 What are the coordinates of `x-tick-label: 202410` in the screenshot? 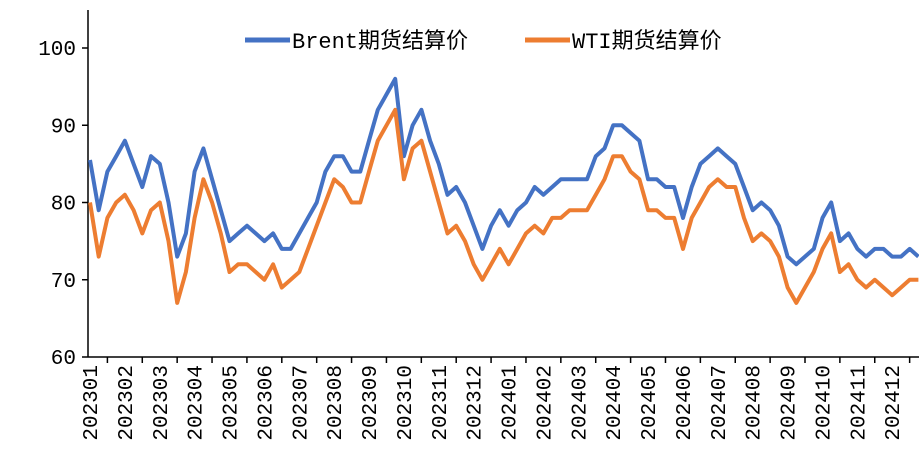 It's located at (824, 403).